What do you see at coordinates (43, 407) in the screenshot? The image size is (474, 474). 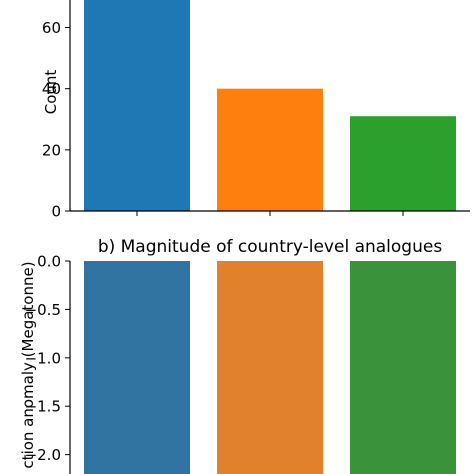 I see `y-tick-label: −1.5` at bounding box center [43, 407].